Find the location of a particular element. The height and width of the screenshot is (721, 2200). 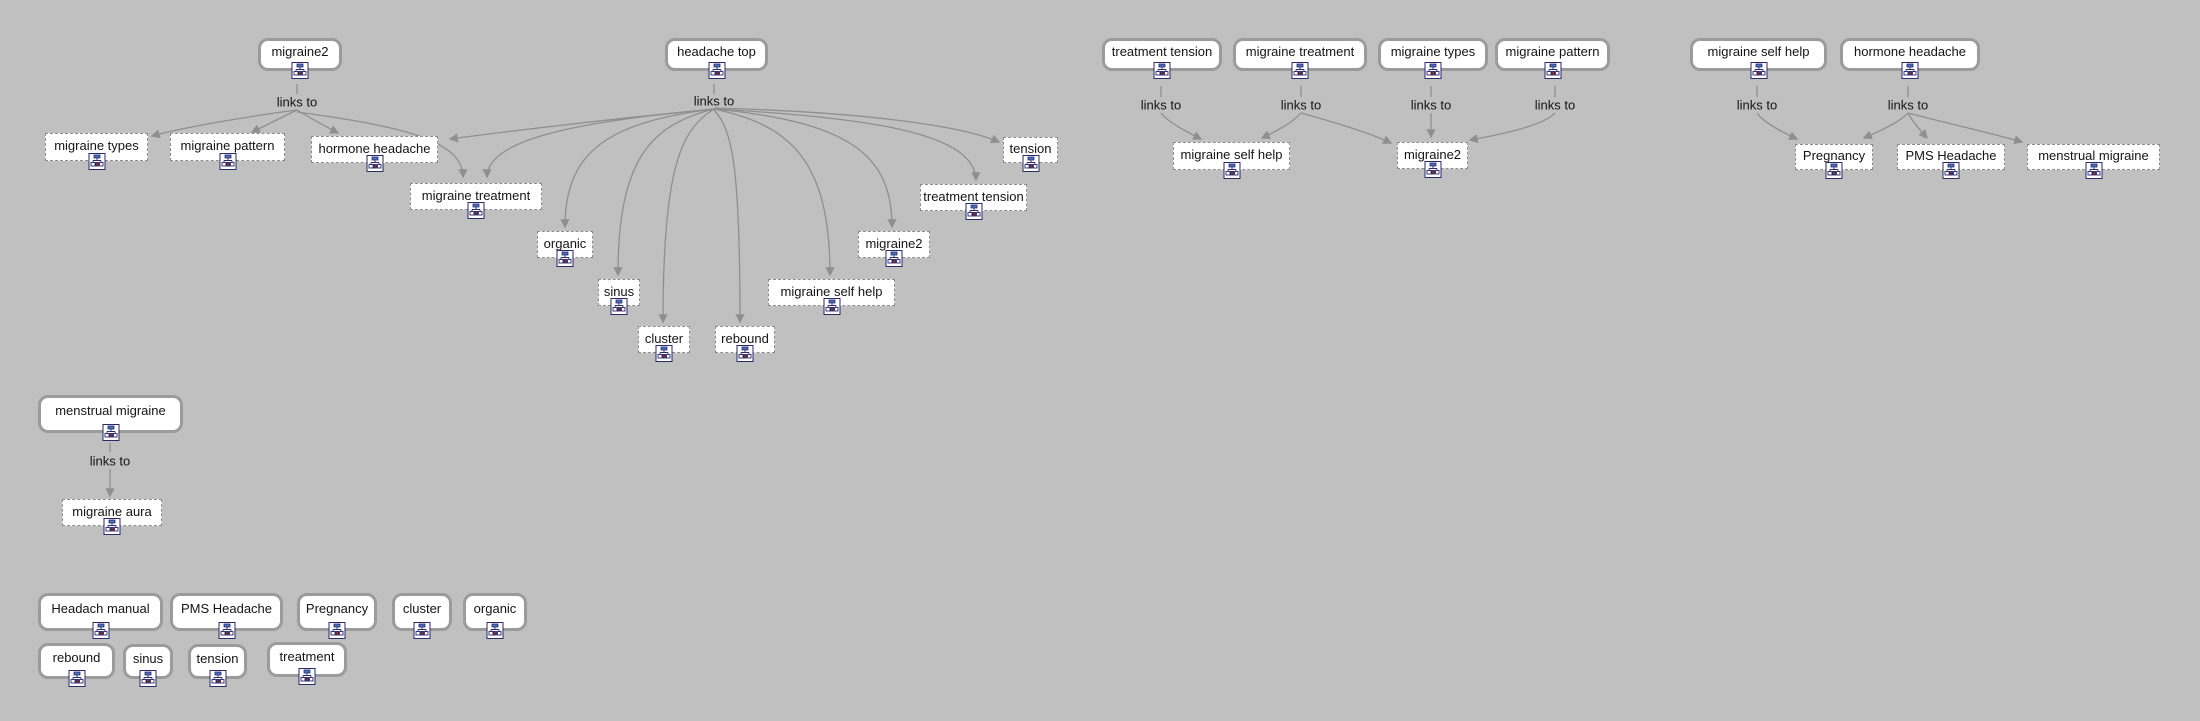

link-label-hub-migraine2: links to is located at coordinates (297, 102).